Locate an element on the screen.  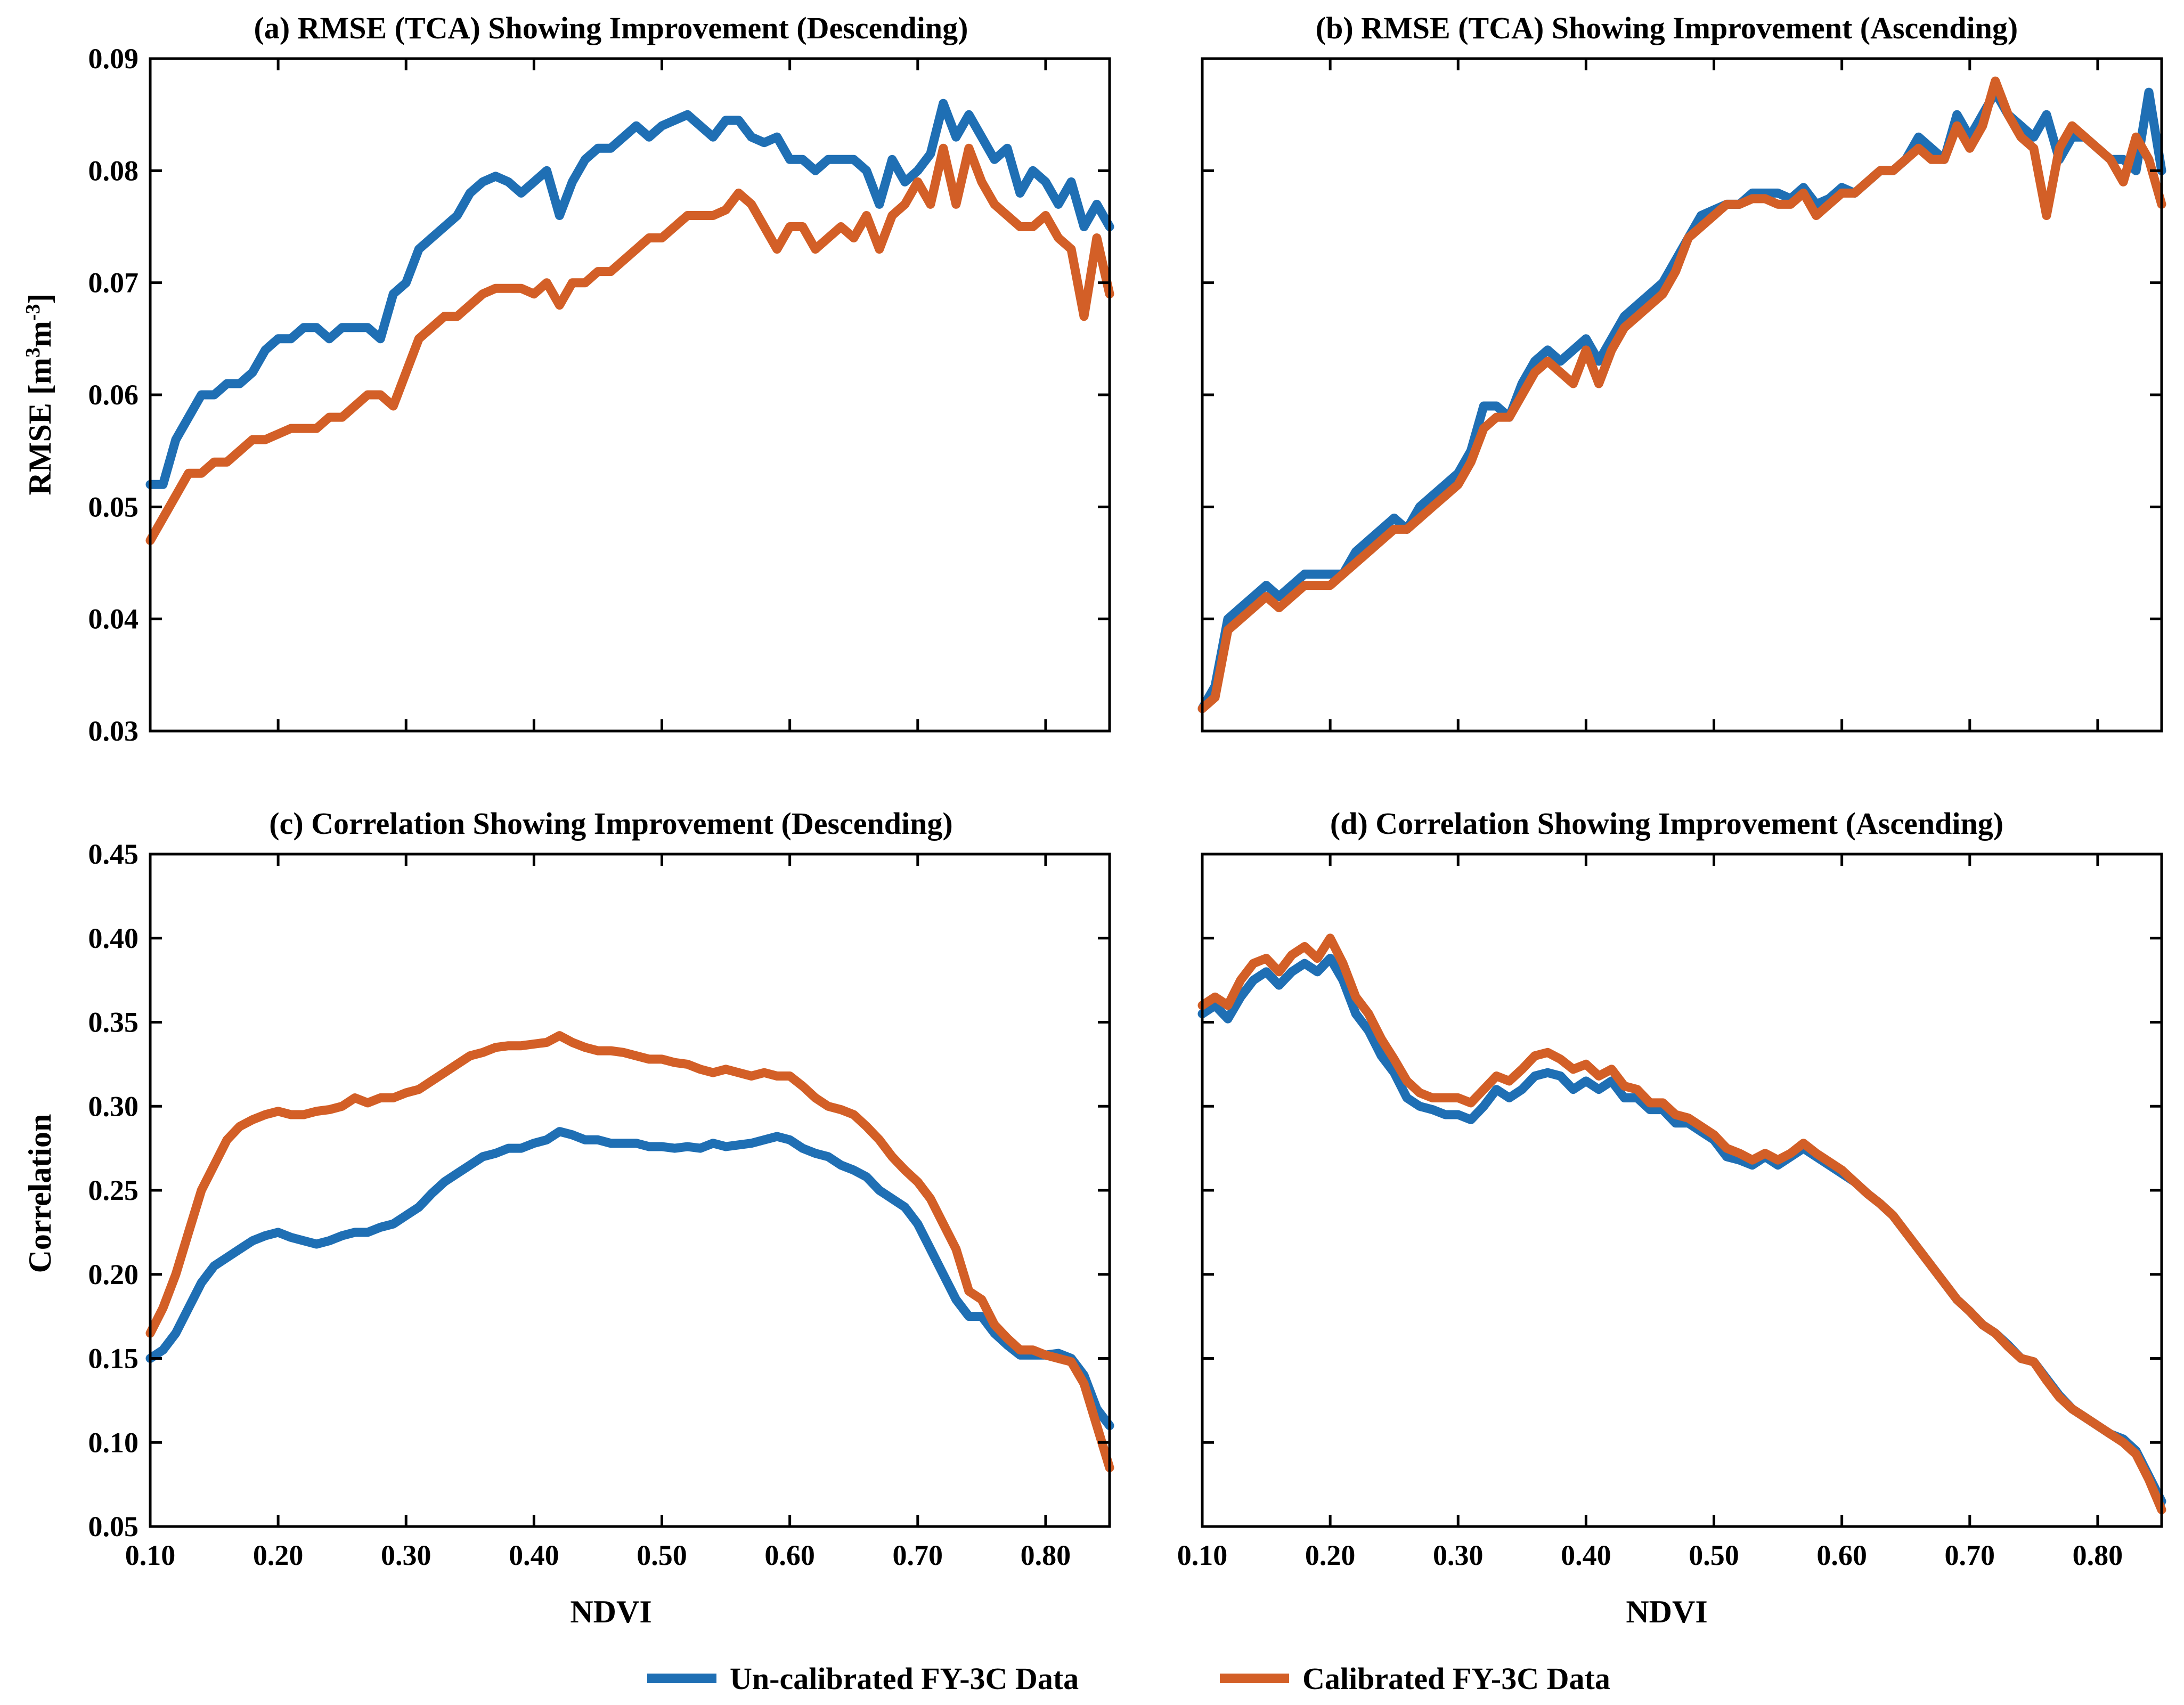
y-tick-label-a: 0.04 is located at coordinates (113, 619).